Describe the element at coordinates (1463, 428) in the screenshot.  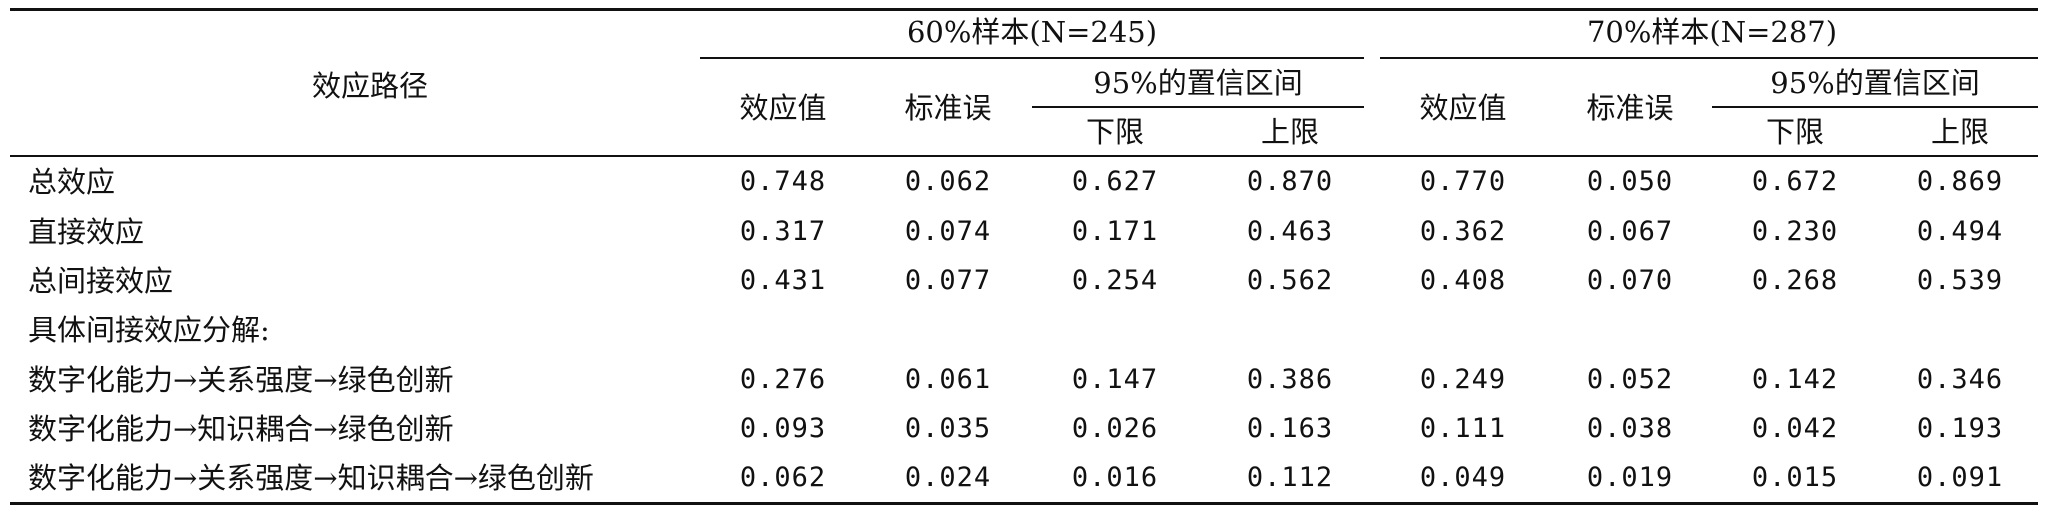
I see `table-cell: 0.111` at that location.